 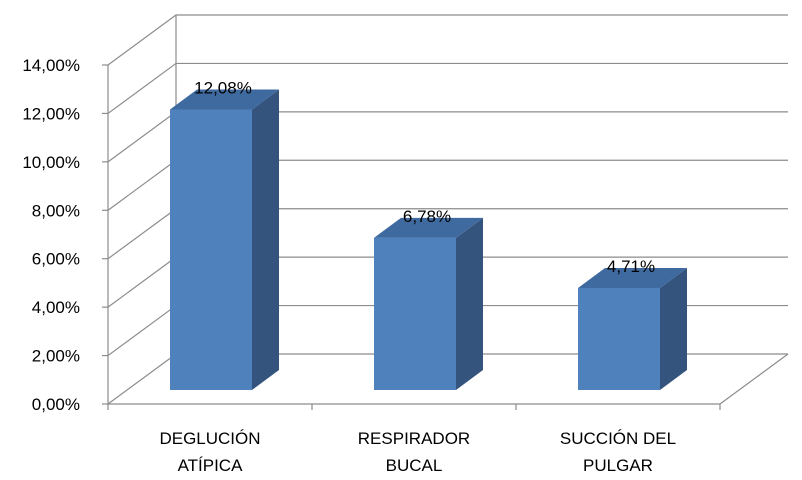 What do you see at coordinates (51, 113) in the screenshot?
I see `y-tick-label: 12,00%` at bounding box center [51, 113].